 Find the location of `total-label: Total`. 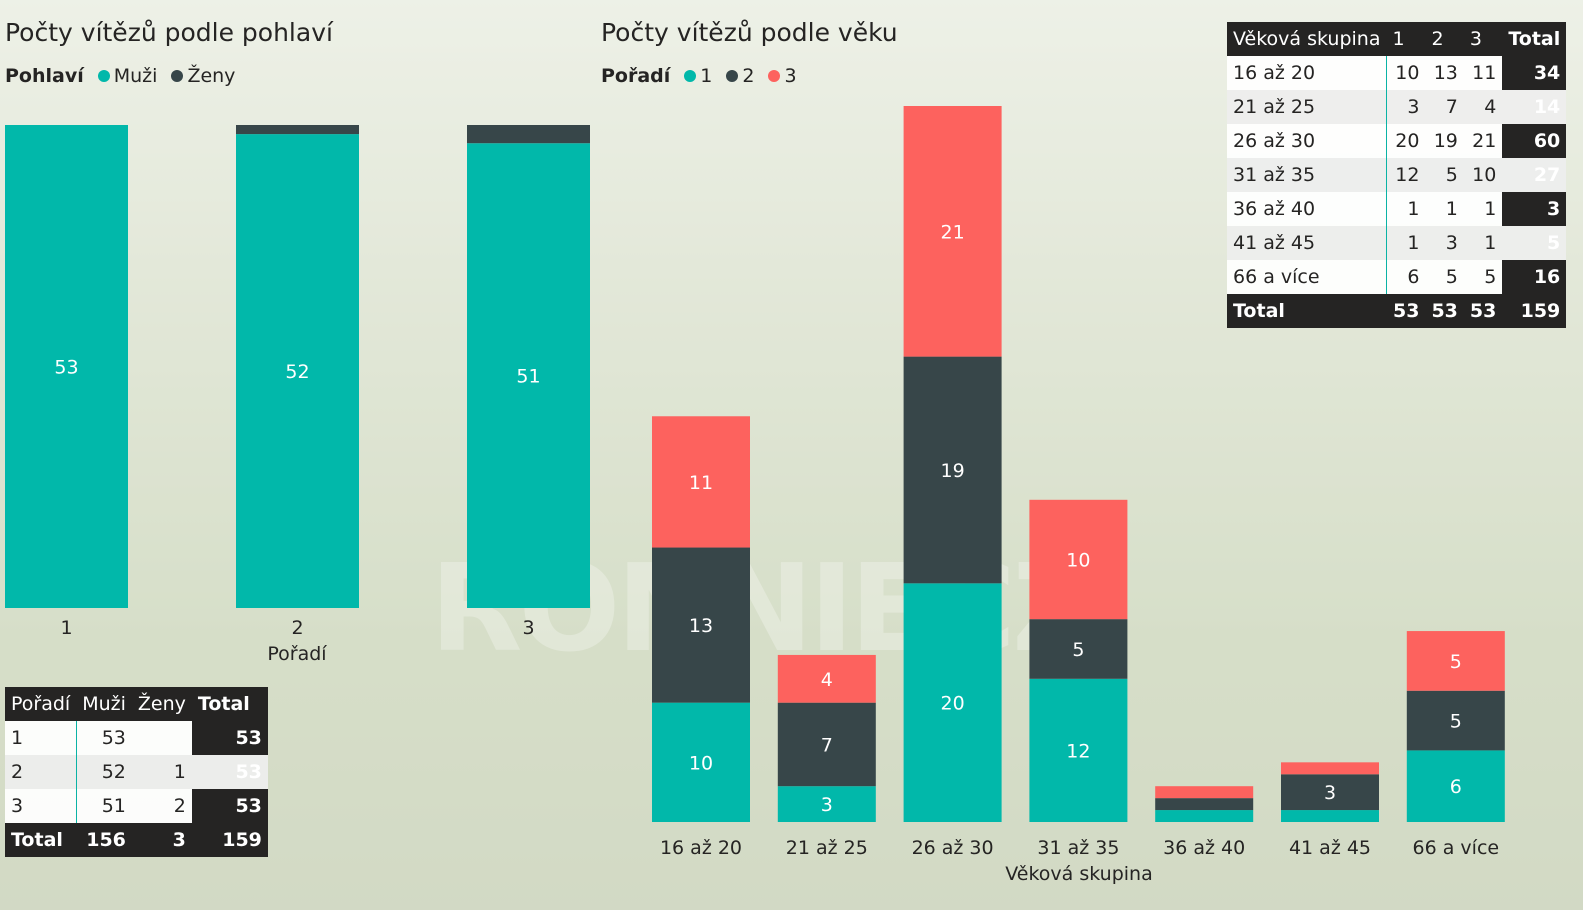

total-label: Total is located at coordinates (41, 840).